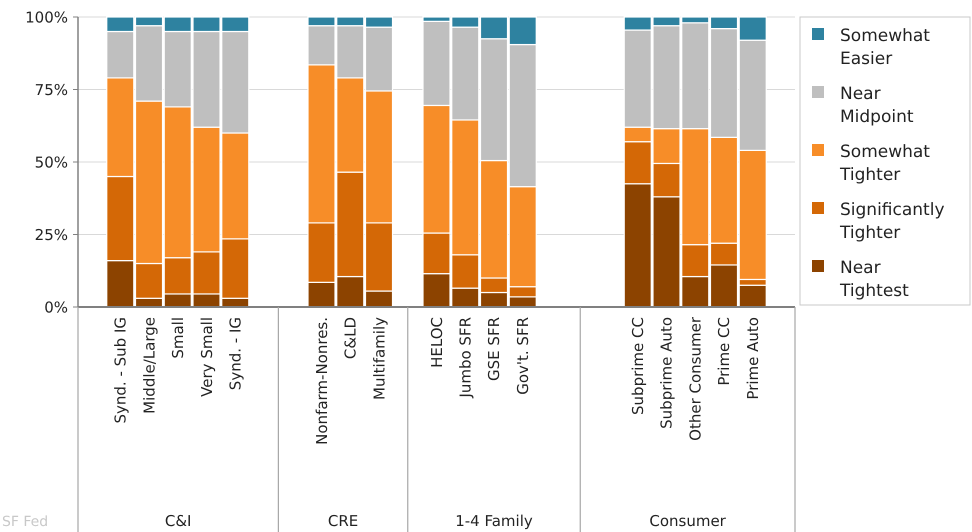 The image size is (972, 532). What do you see at coordinates (877, 106) in the screenshot?
I see `legend-label: Near Midpoint` at bounding box center [877, 106].